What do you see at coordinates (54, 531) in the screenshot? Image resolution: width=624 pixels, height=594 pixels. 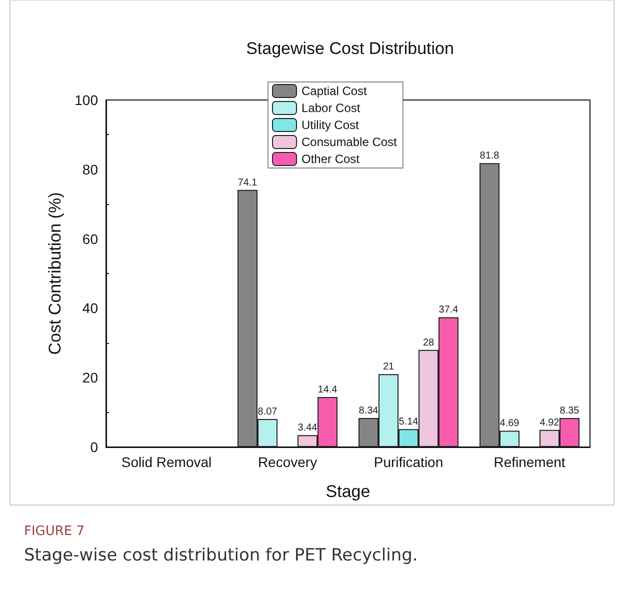 I see `caption: FIGURE 7` at bounding box center [54, 531].